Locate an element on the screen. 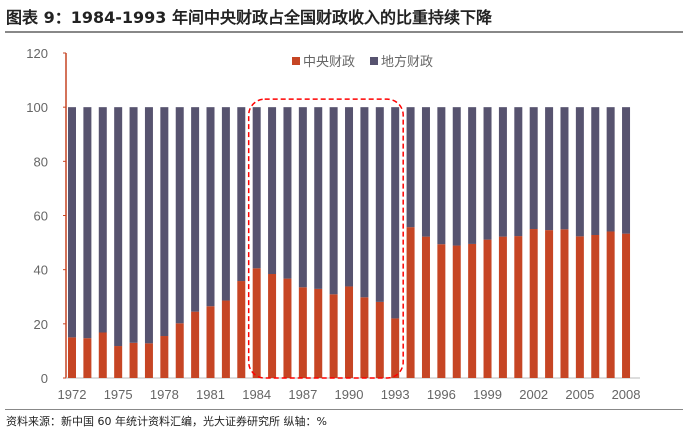  bar-central-1998 is located at coordinates (472, 310).